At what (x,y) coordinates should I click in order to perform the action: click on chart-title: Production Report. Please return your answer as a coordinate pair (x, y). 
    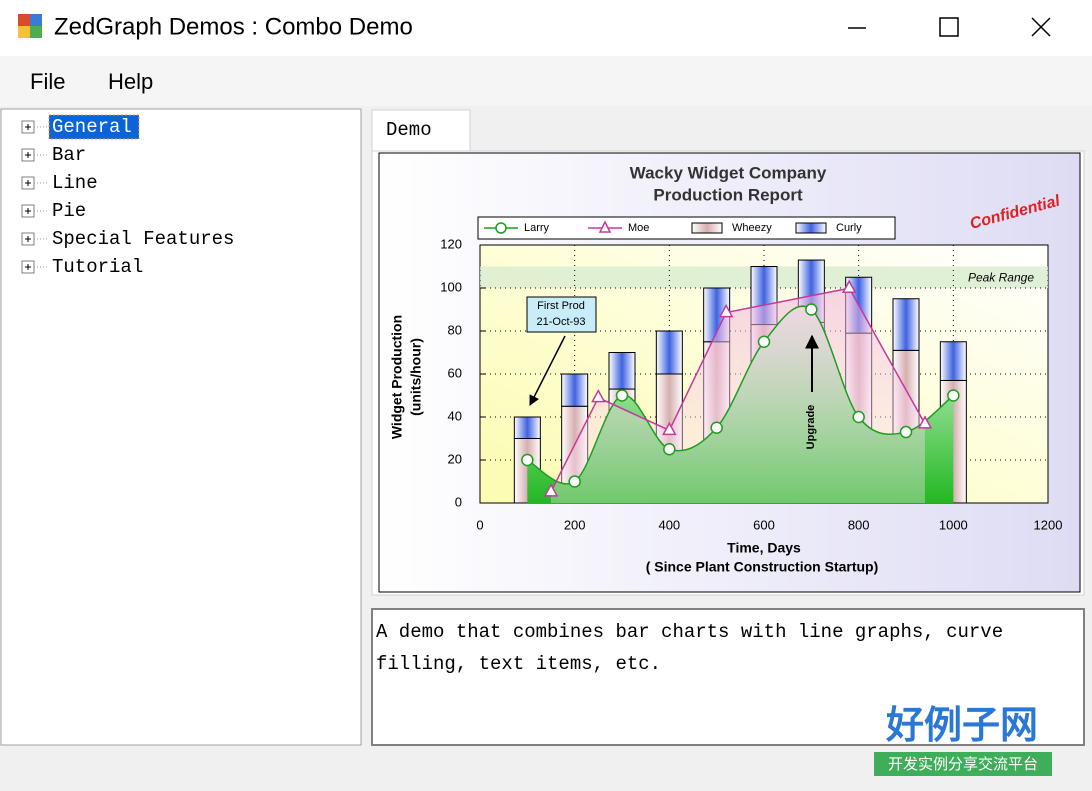
    Looking at the image, I should click on (728, 194).